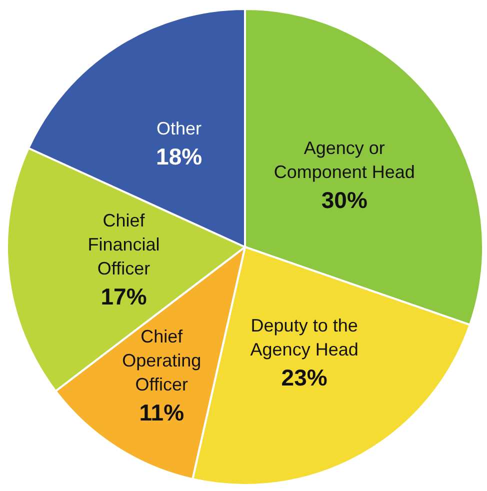 Image resolution: width=487 pixels, height=491 pixels. Describe the element at coordinates (179, 156) in the screenshot. I see `data-label: 18%` at that location.